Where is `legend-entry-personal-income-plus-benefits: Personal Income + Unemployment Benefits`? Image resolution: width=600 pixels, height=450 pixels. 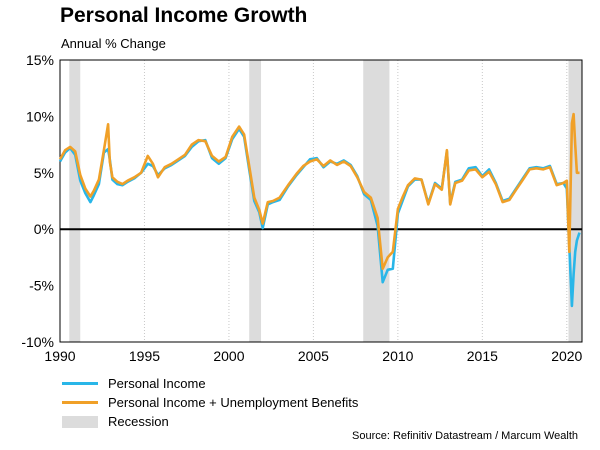
legend-entry-personal-income-plus-benefits: Personal Income + Unemployment Benefits is located at coordinates (210, 402).